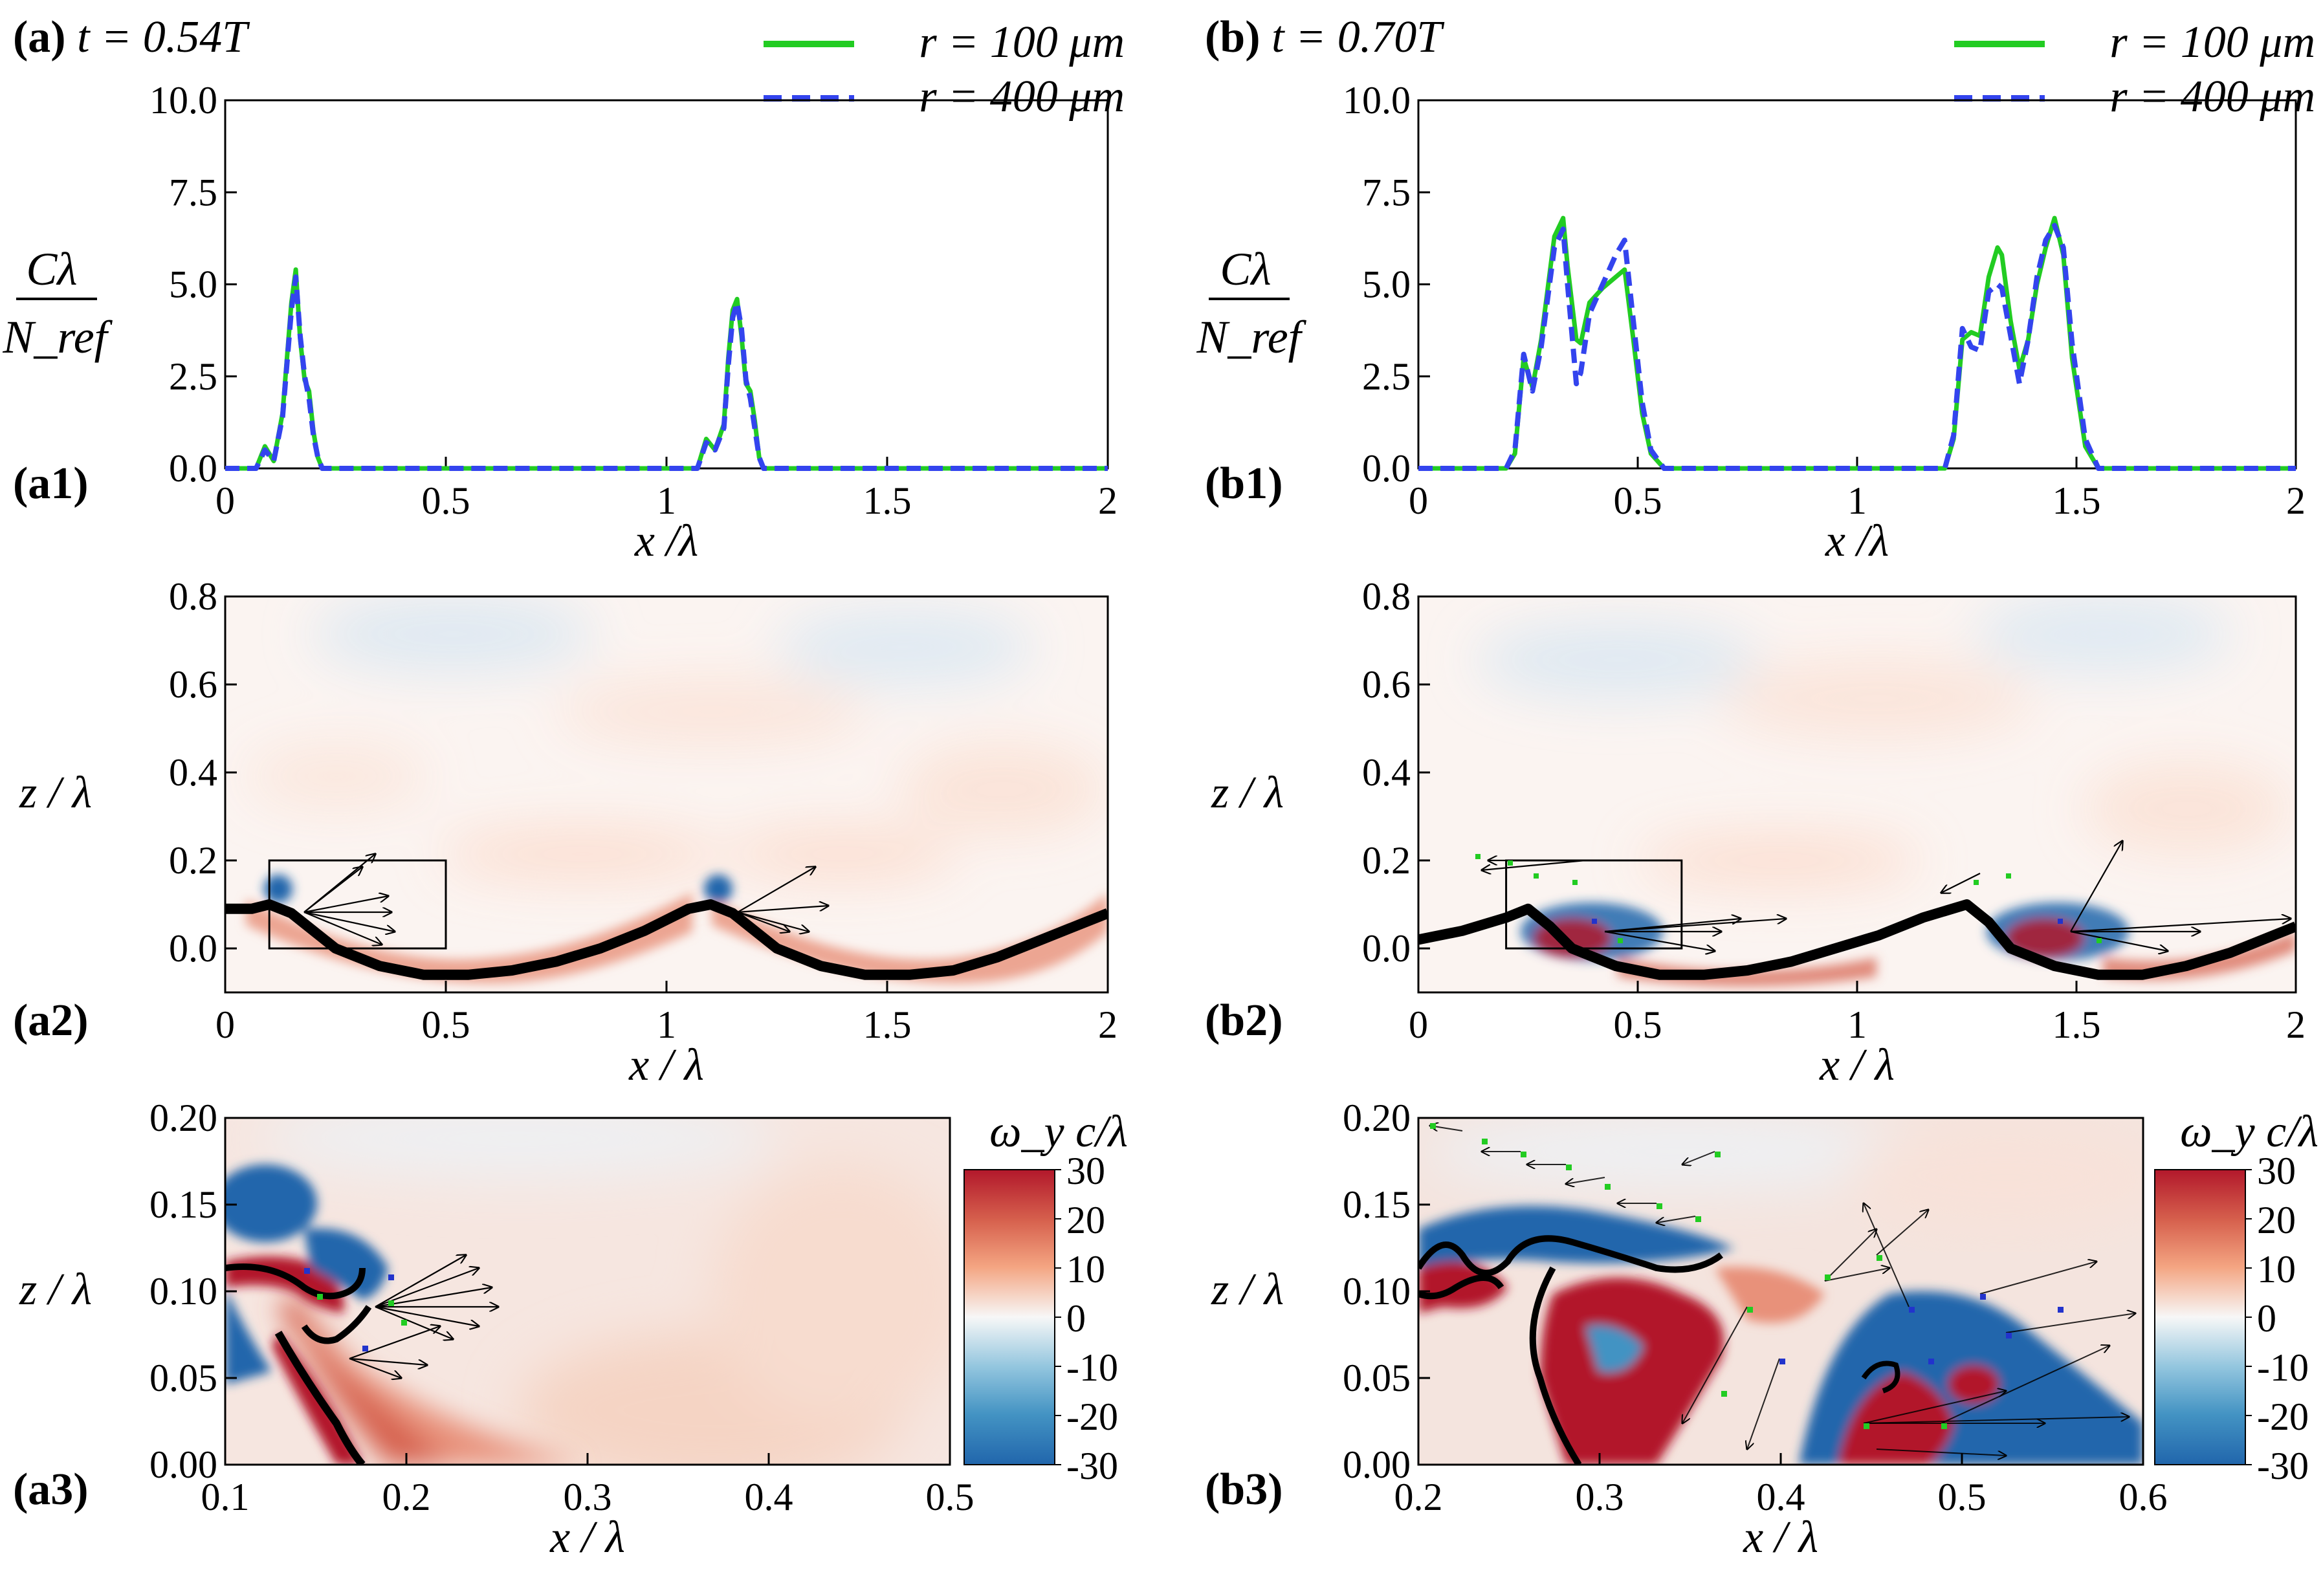 The width and height of the screenshot is (2323, 1596). What do you see at coordinates (1245, 269) in the screenshot?
I see `ylabel-b1-num: Cλ` at bounding box center [1245, 269].